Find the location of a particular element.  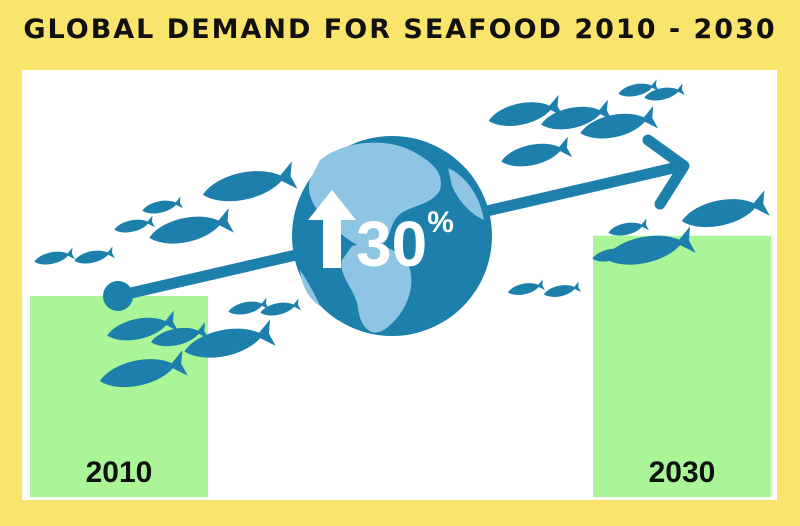

up-arrow-icon is located at coordinates (332, 229).